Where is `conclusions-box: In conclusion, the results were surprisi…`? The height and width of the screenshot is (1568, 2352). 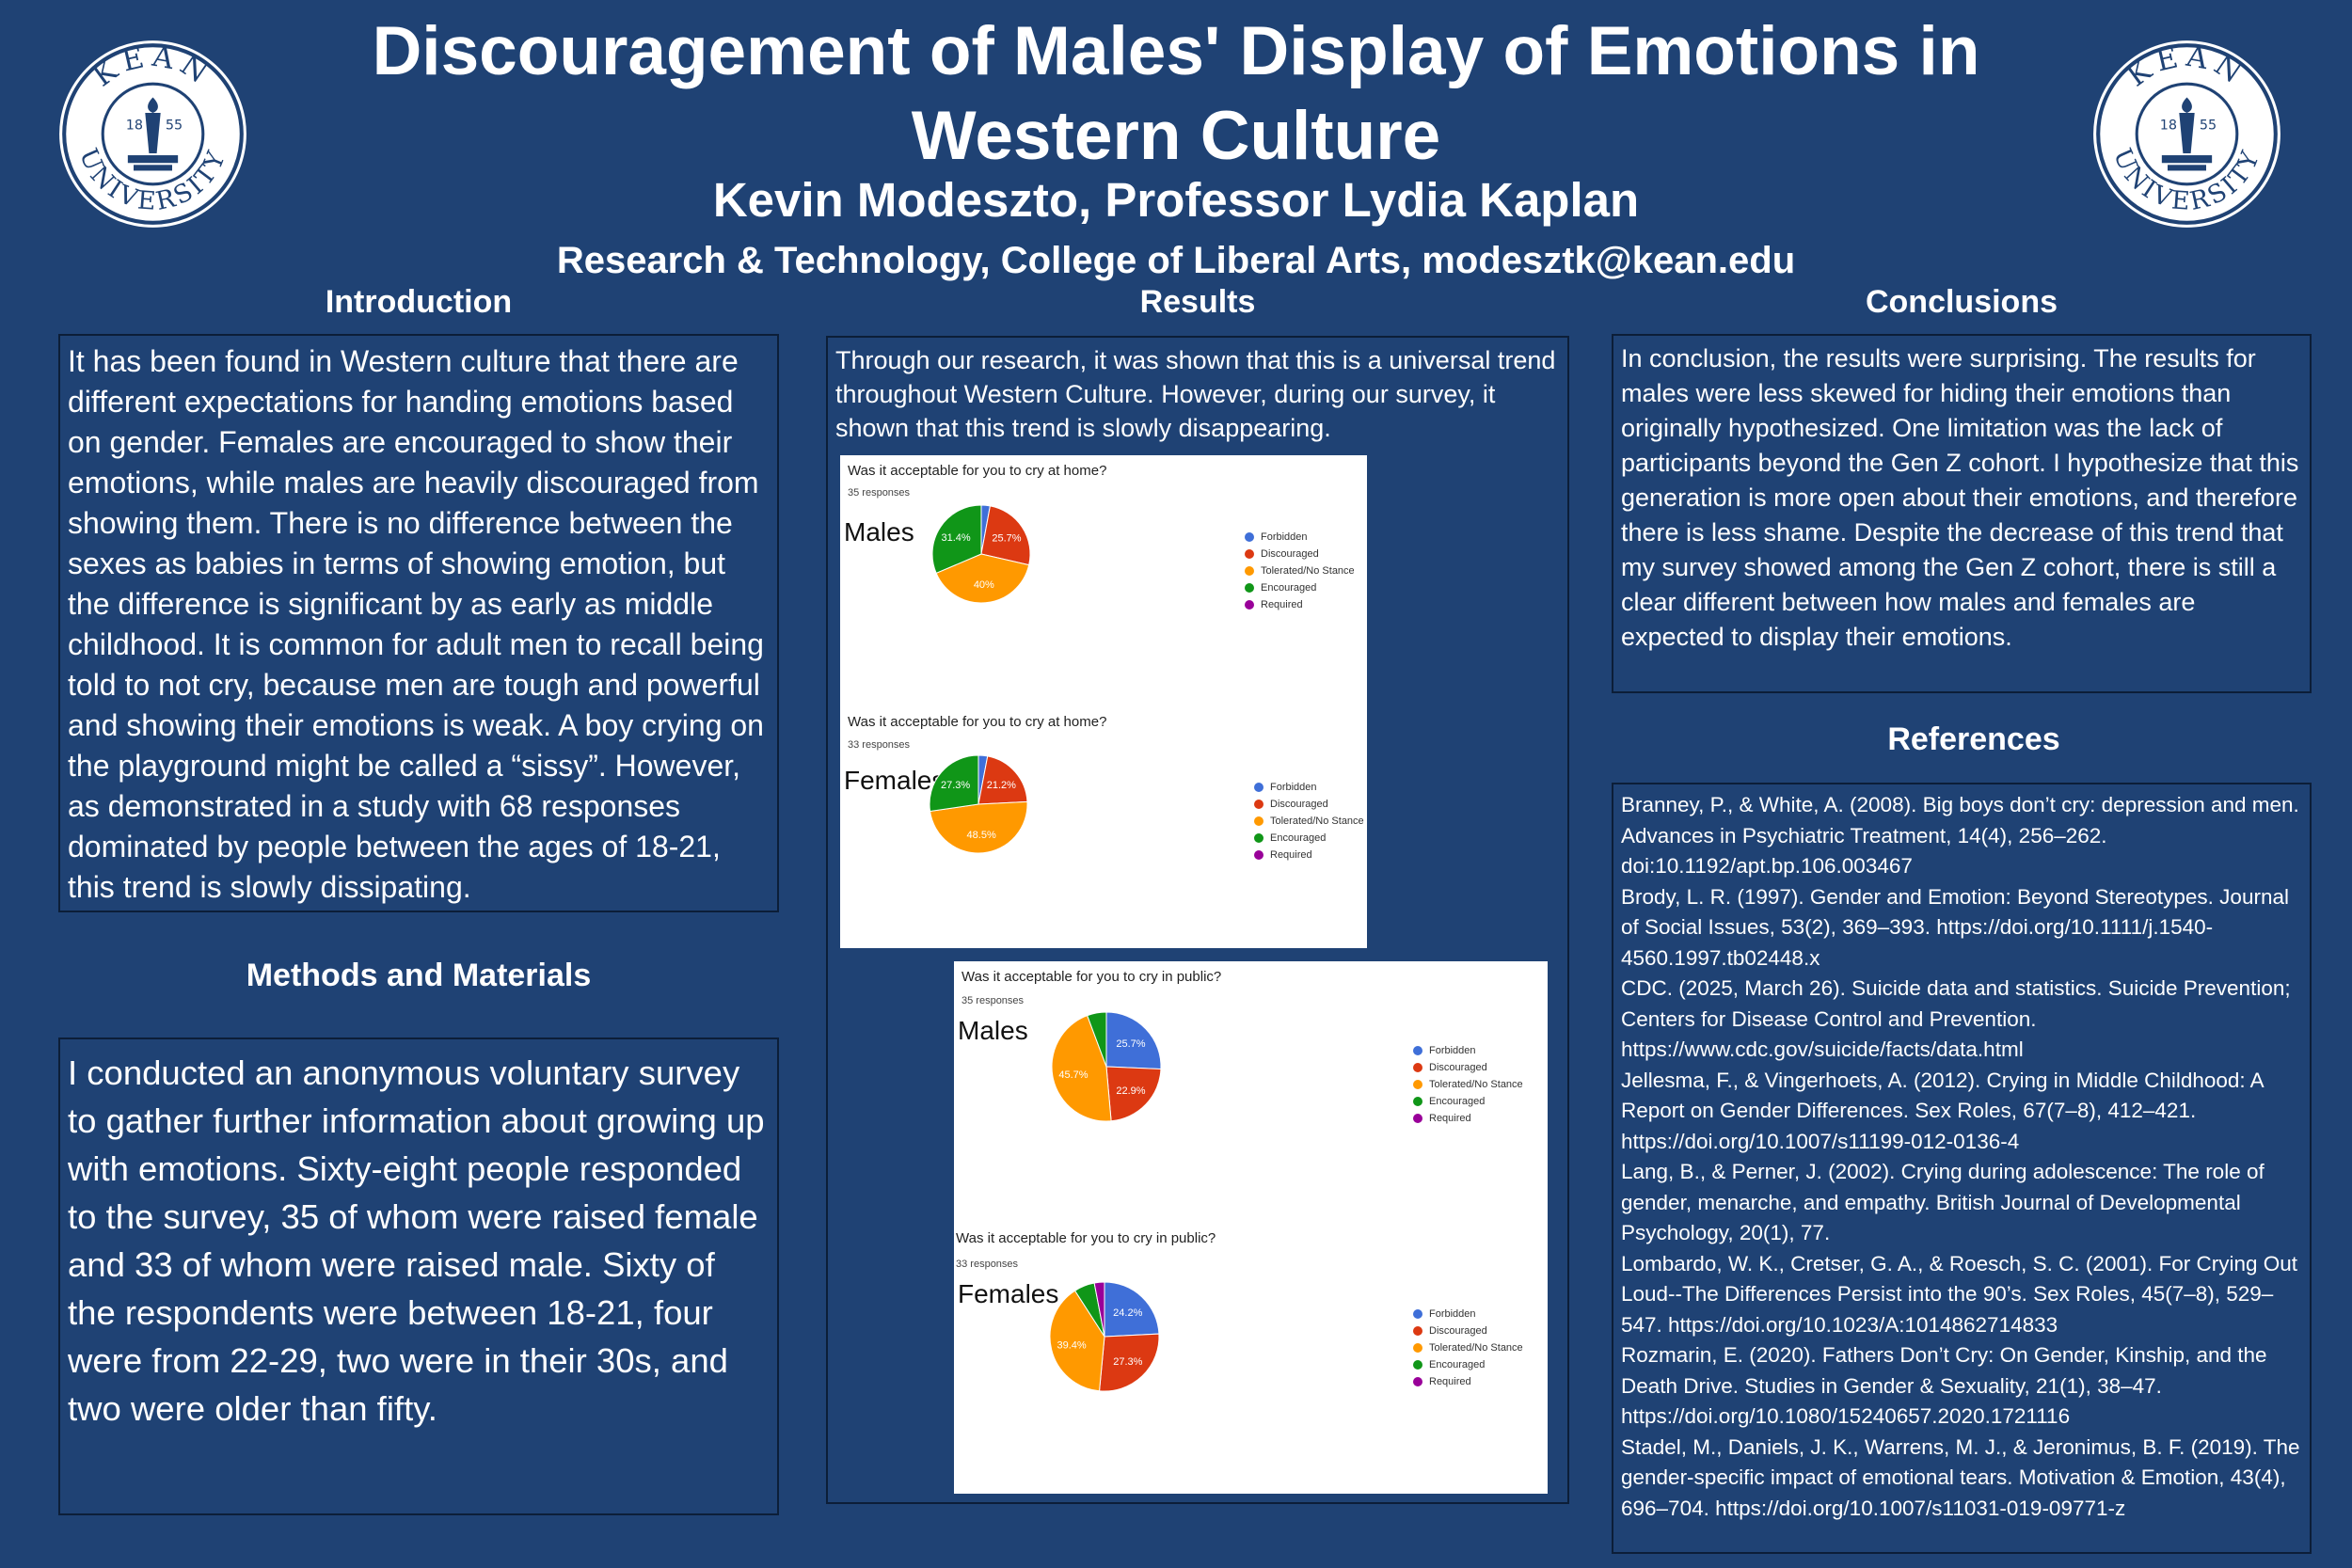 conclusions-box: In conclusion, the results were surprisi… is located at coordinates (1962, 513).